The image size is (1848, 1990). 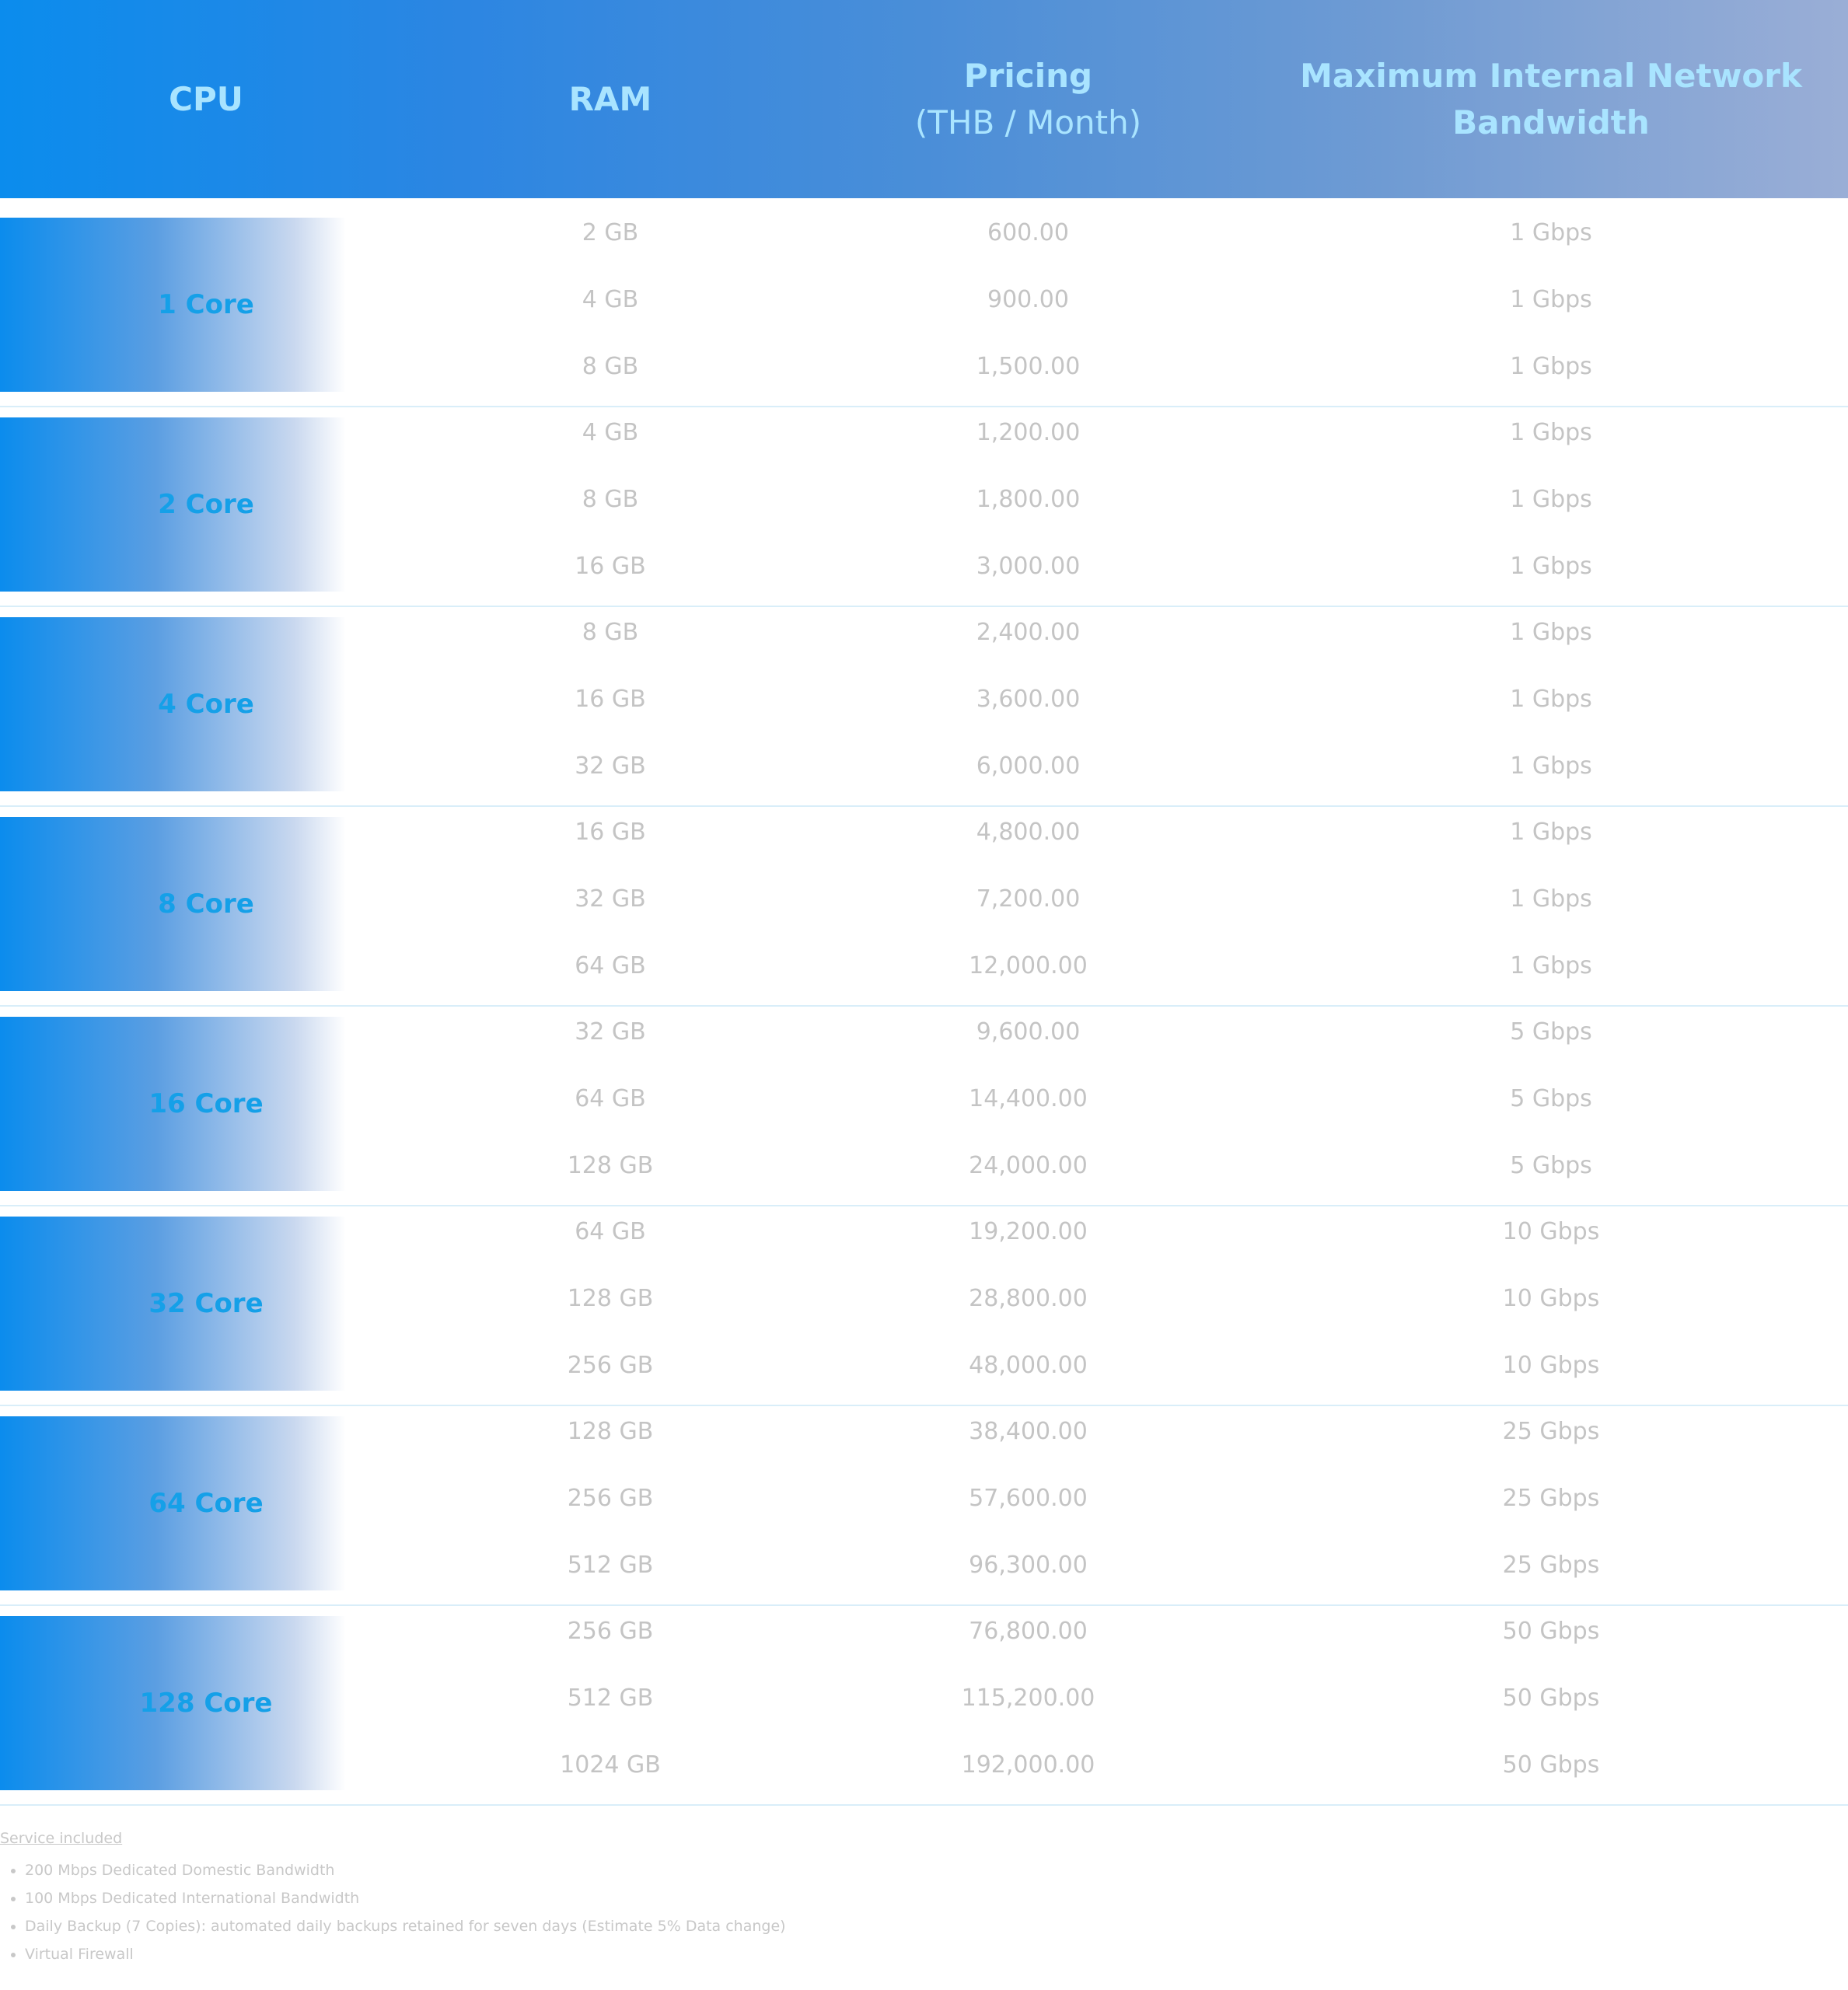 What do you see at coordinates (1028, 632) in the screenshot?
I see `price-cell: 2,400.00` at bounding box center [1028, 632].